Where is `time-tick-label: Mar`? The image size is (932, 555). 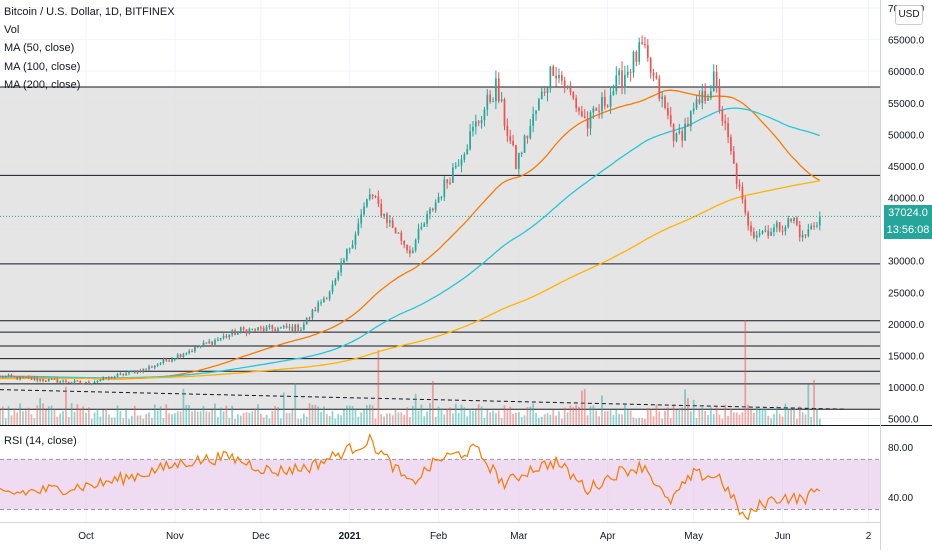
time-tick-label: Mar is located at coordinates (519, 536).